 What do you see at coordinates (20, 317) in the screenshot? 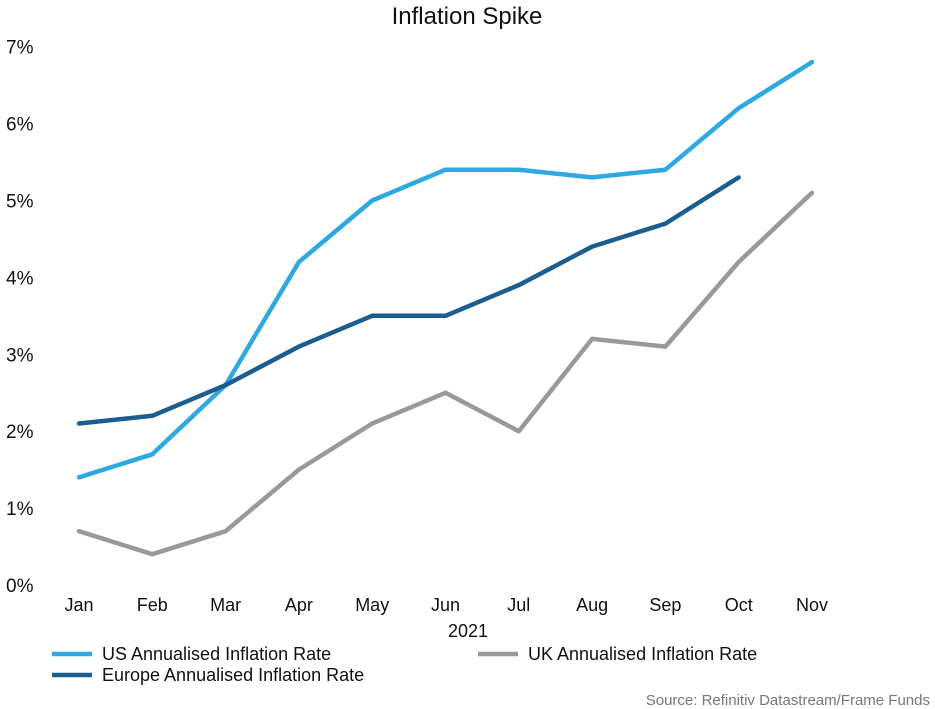
I see `y-axis-ticks: 0% 1% 2% 3% 4% 5% 6% 7%` at bounding box center [20, 317].